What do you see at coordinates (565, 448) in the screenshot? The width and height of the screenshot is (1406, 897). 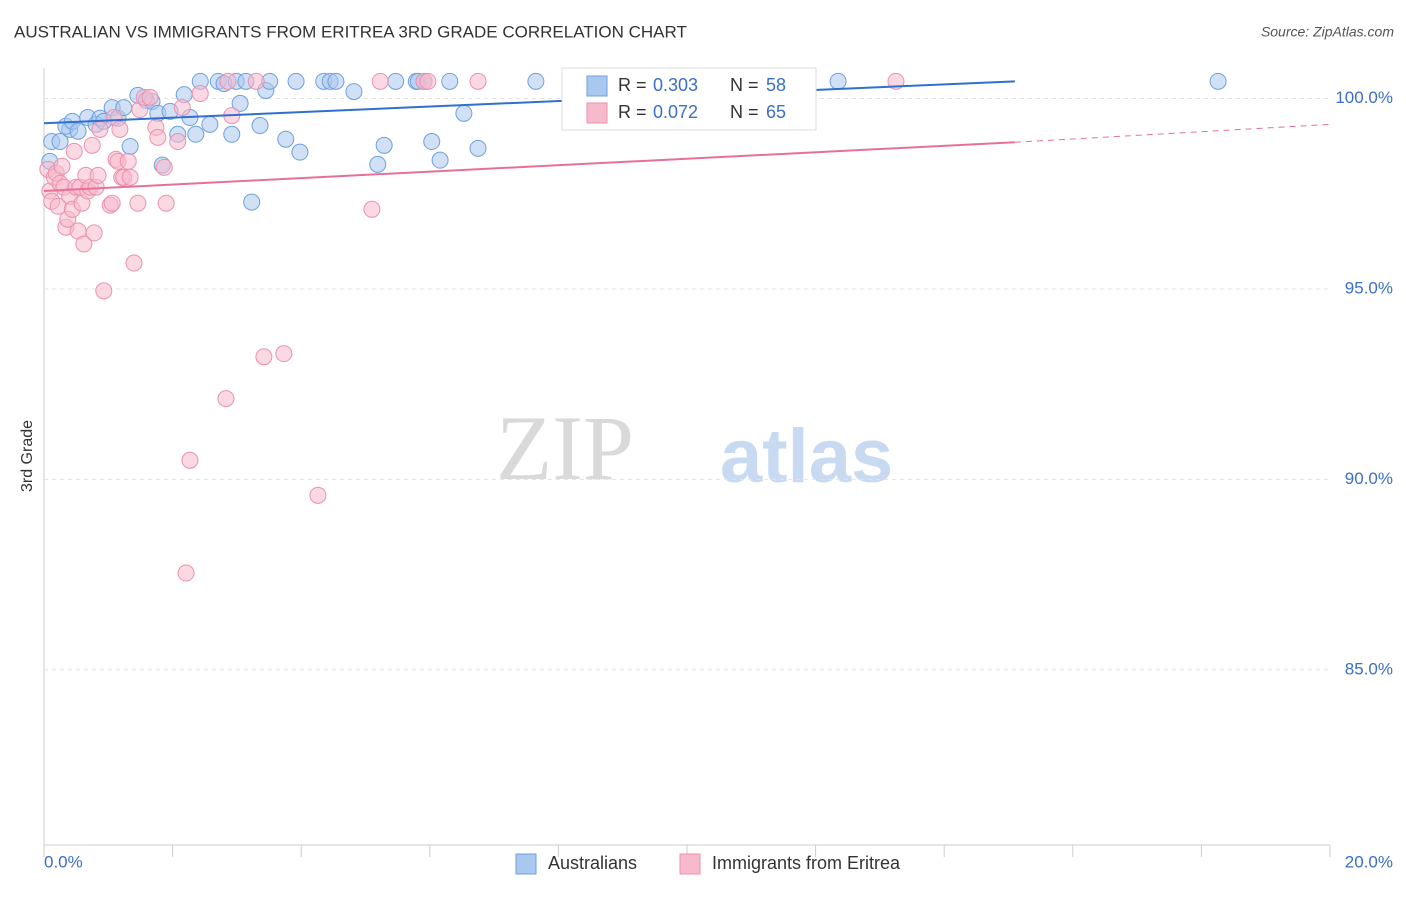 I see `watermark: ZIP` at bounding box center [565, 448].